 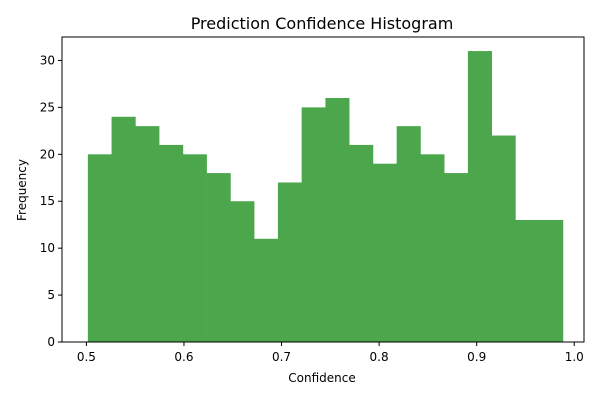 What do you see at coordinates (330, 353) in the screenshot?
I see `x-axis: 0.5 0.6 0.7 0.8 0.9 1.0` at bounding box center [330, 353].